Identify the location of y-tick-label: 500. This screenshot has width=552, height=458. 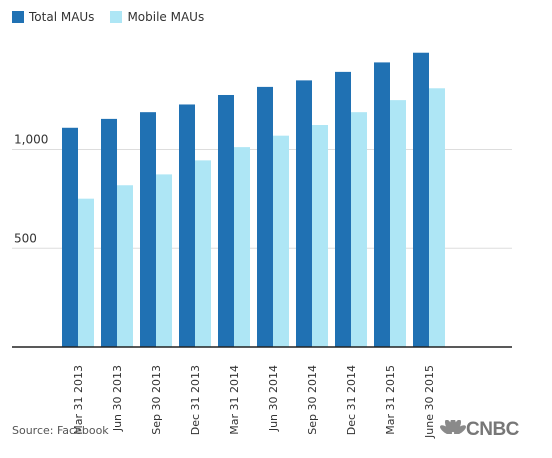
(25, 238).